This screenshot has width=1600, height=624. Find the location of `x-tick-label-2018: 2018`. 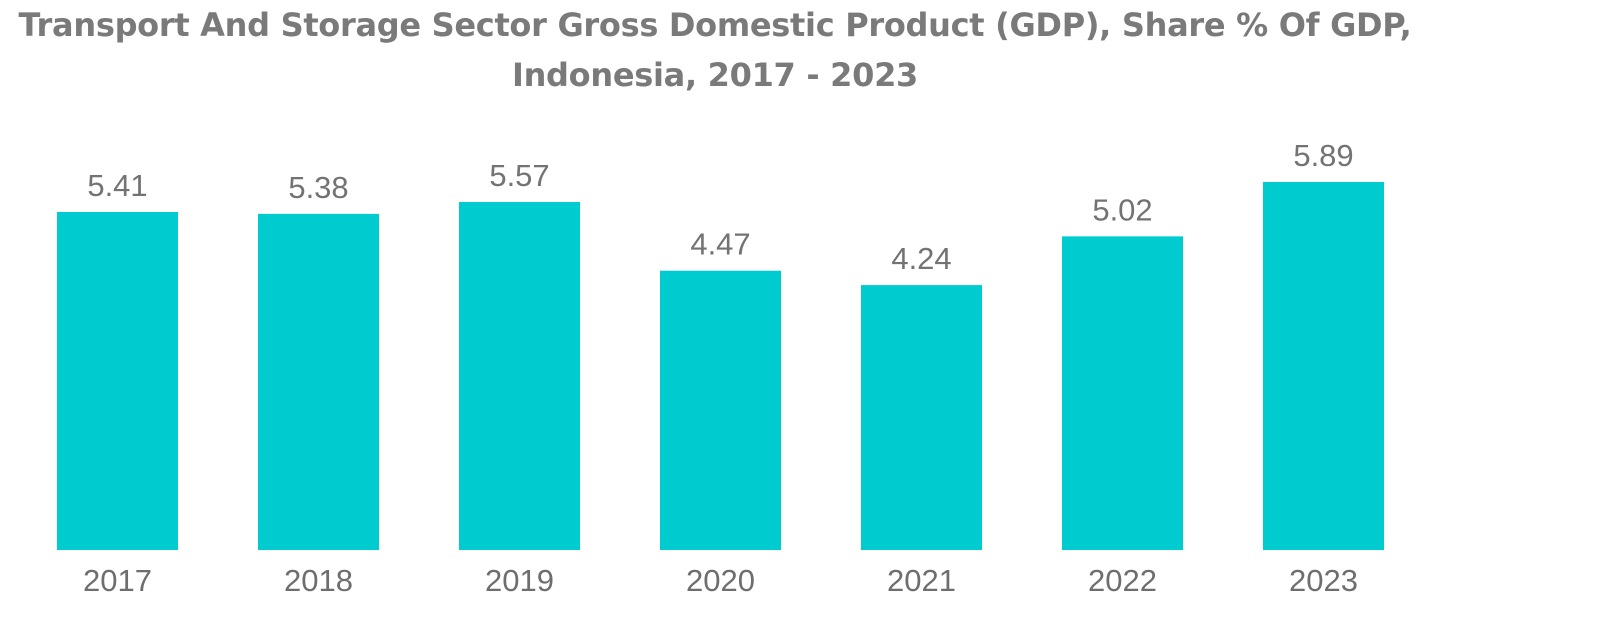

x-tick-label-2018: 2018 is located at coordinates (318, 580).